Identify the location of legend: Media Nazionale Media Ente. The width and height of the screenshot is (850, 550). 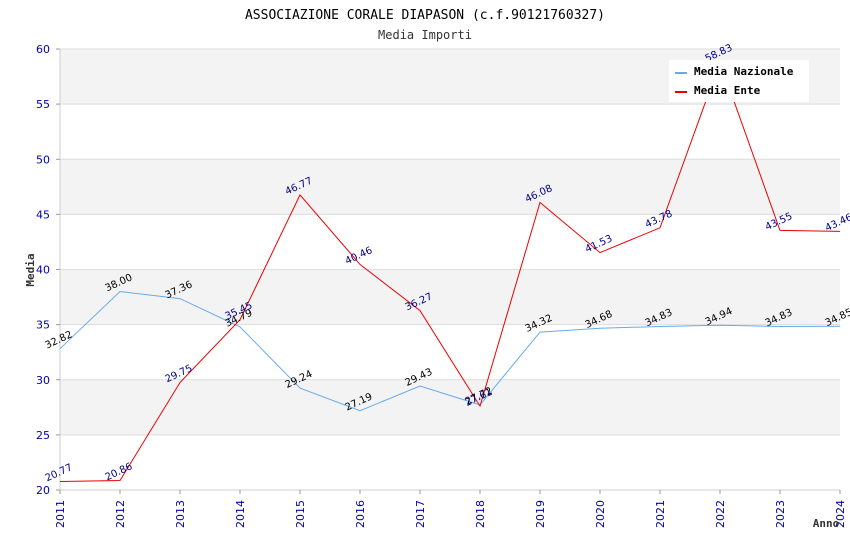
(739, 81).